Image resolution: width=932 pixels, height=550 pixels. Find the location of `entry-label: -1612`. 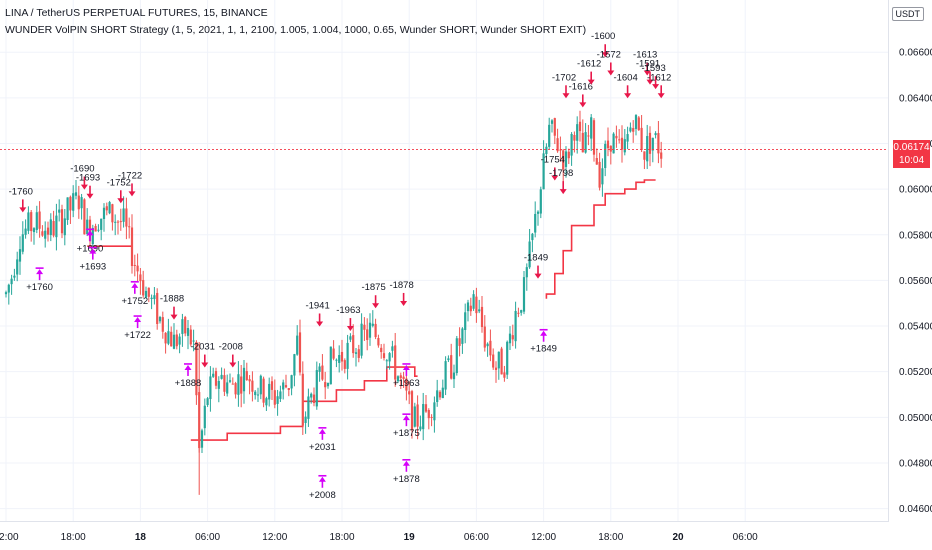

entry-label: -1612 is located at coordinates (589, 64).